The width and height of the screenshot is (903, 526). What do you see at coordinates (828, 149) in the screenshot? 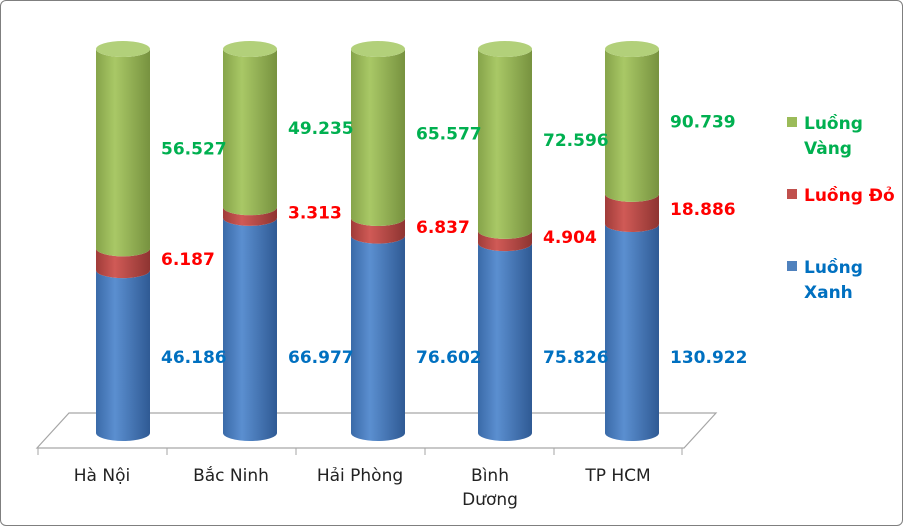
I see `legend-label: Vàng` at bounding box center [828, 149].